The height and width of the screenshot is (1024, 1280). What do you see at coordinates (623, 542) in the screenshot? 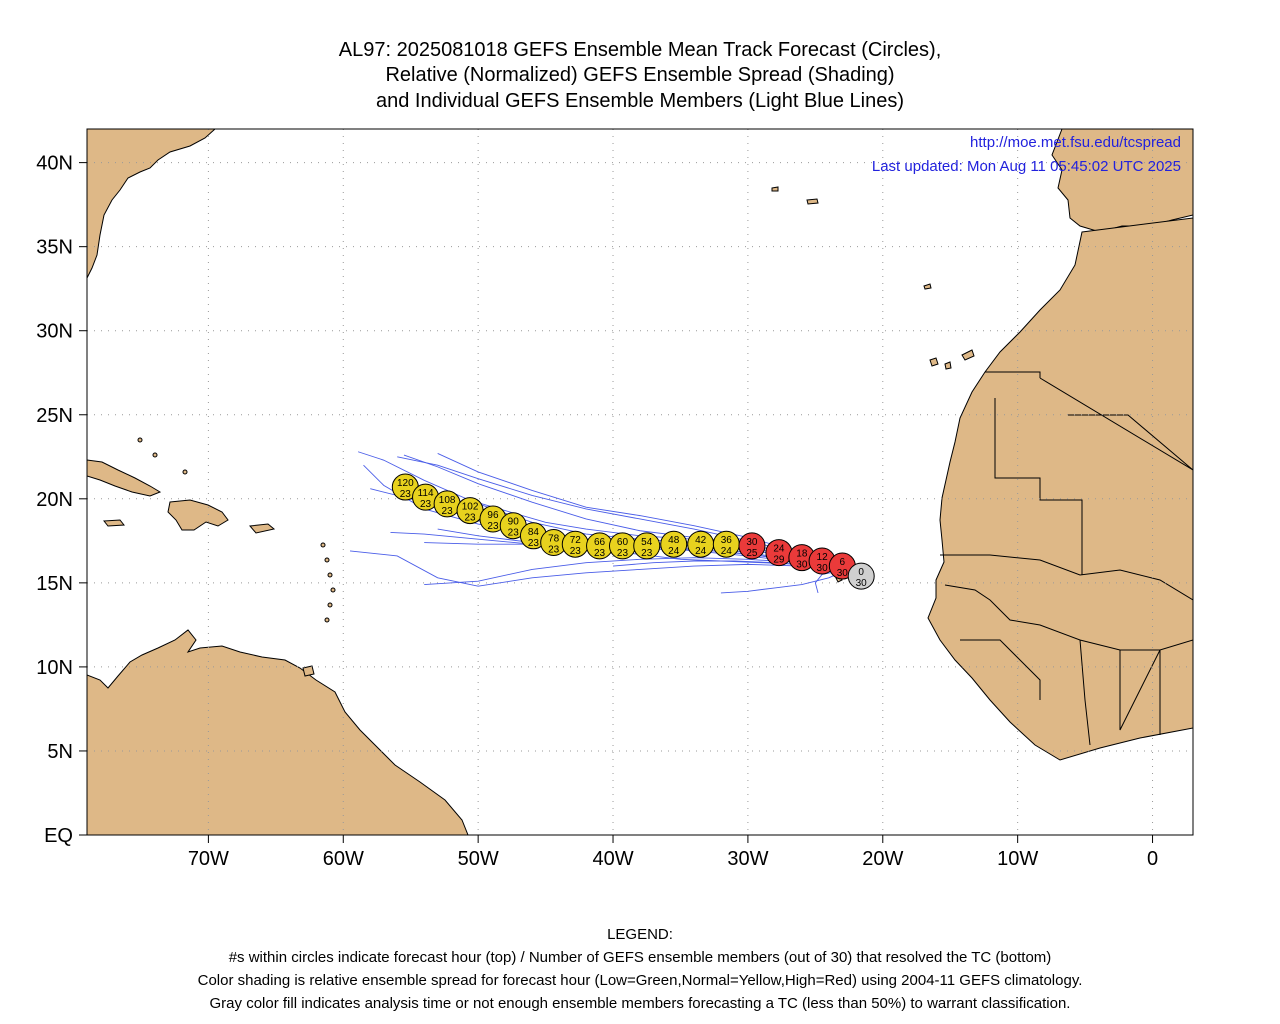
I see `forecast-hour-label: 60` at bounding box center [623, 542].